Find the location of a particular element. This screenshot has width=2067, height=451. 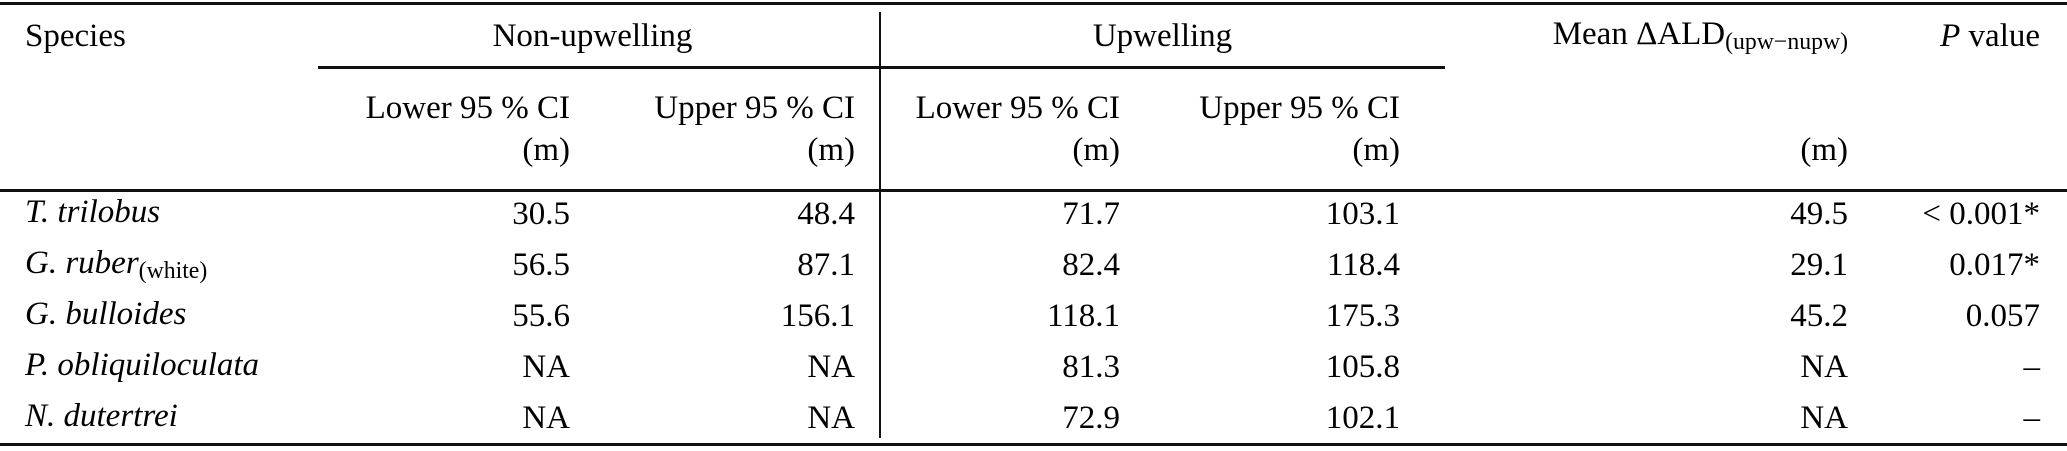

subheader-species-empty is located at coordinates (165, 128).